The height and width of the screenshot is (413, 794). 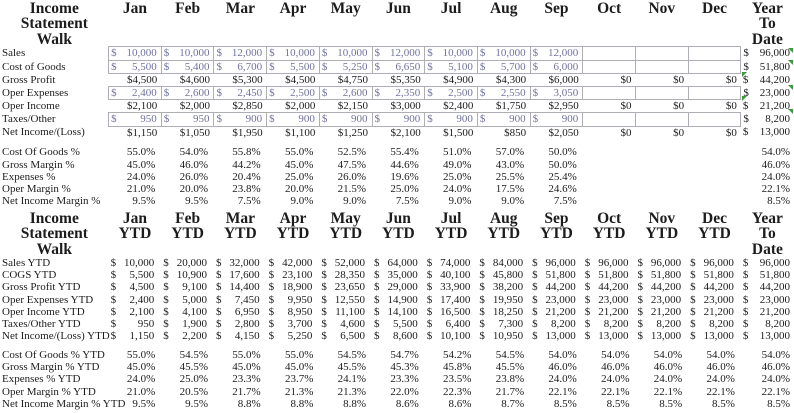 What do you see at coordinates (404, 379) in the screenshot?
I see `cell-expenses-ytd-jun-ytd: 23.3%` at bounding box center [404, 379].